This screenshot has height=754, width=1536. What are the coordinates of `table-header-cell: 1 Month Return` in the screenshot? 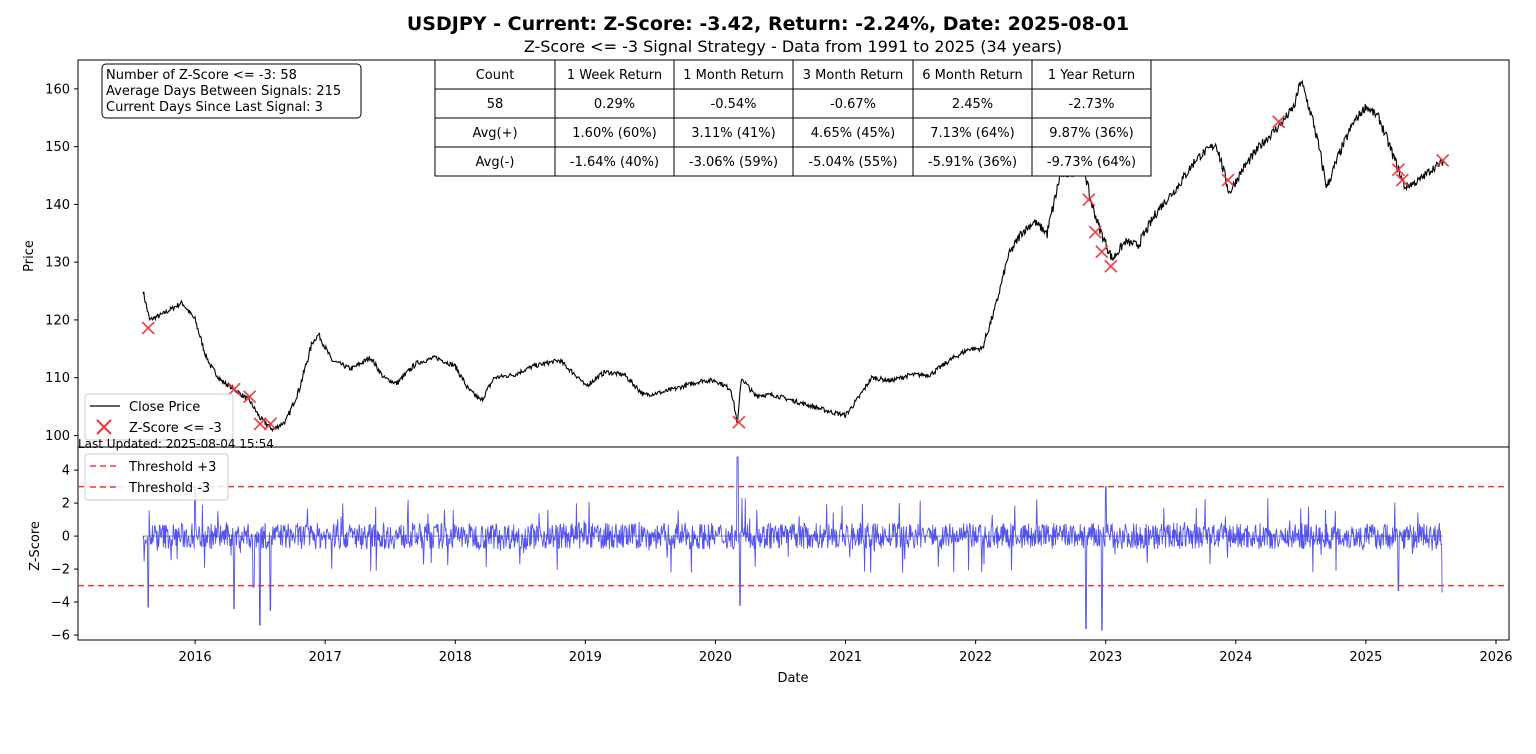 It's located at (733, 75).